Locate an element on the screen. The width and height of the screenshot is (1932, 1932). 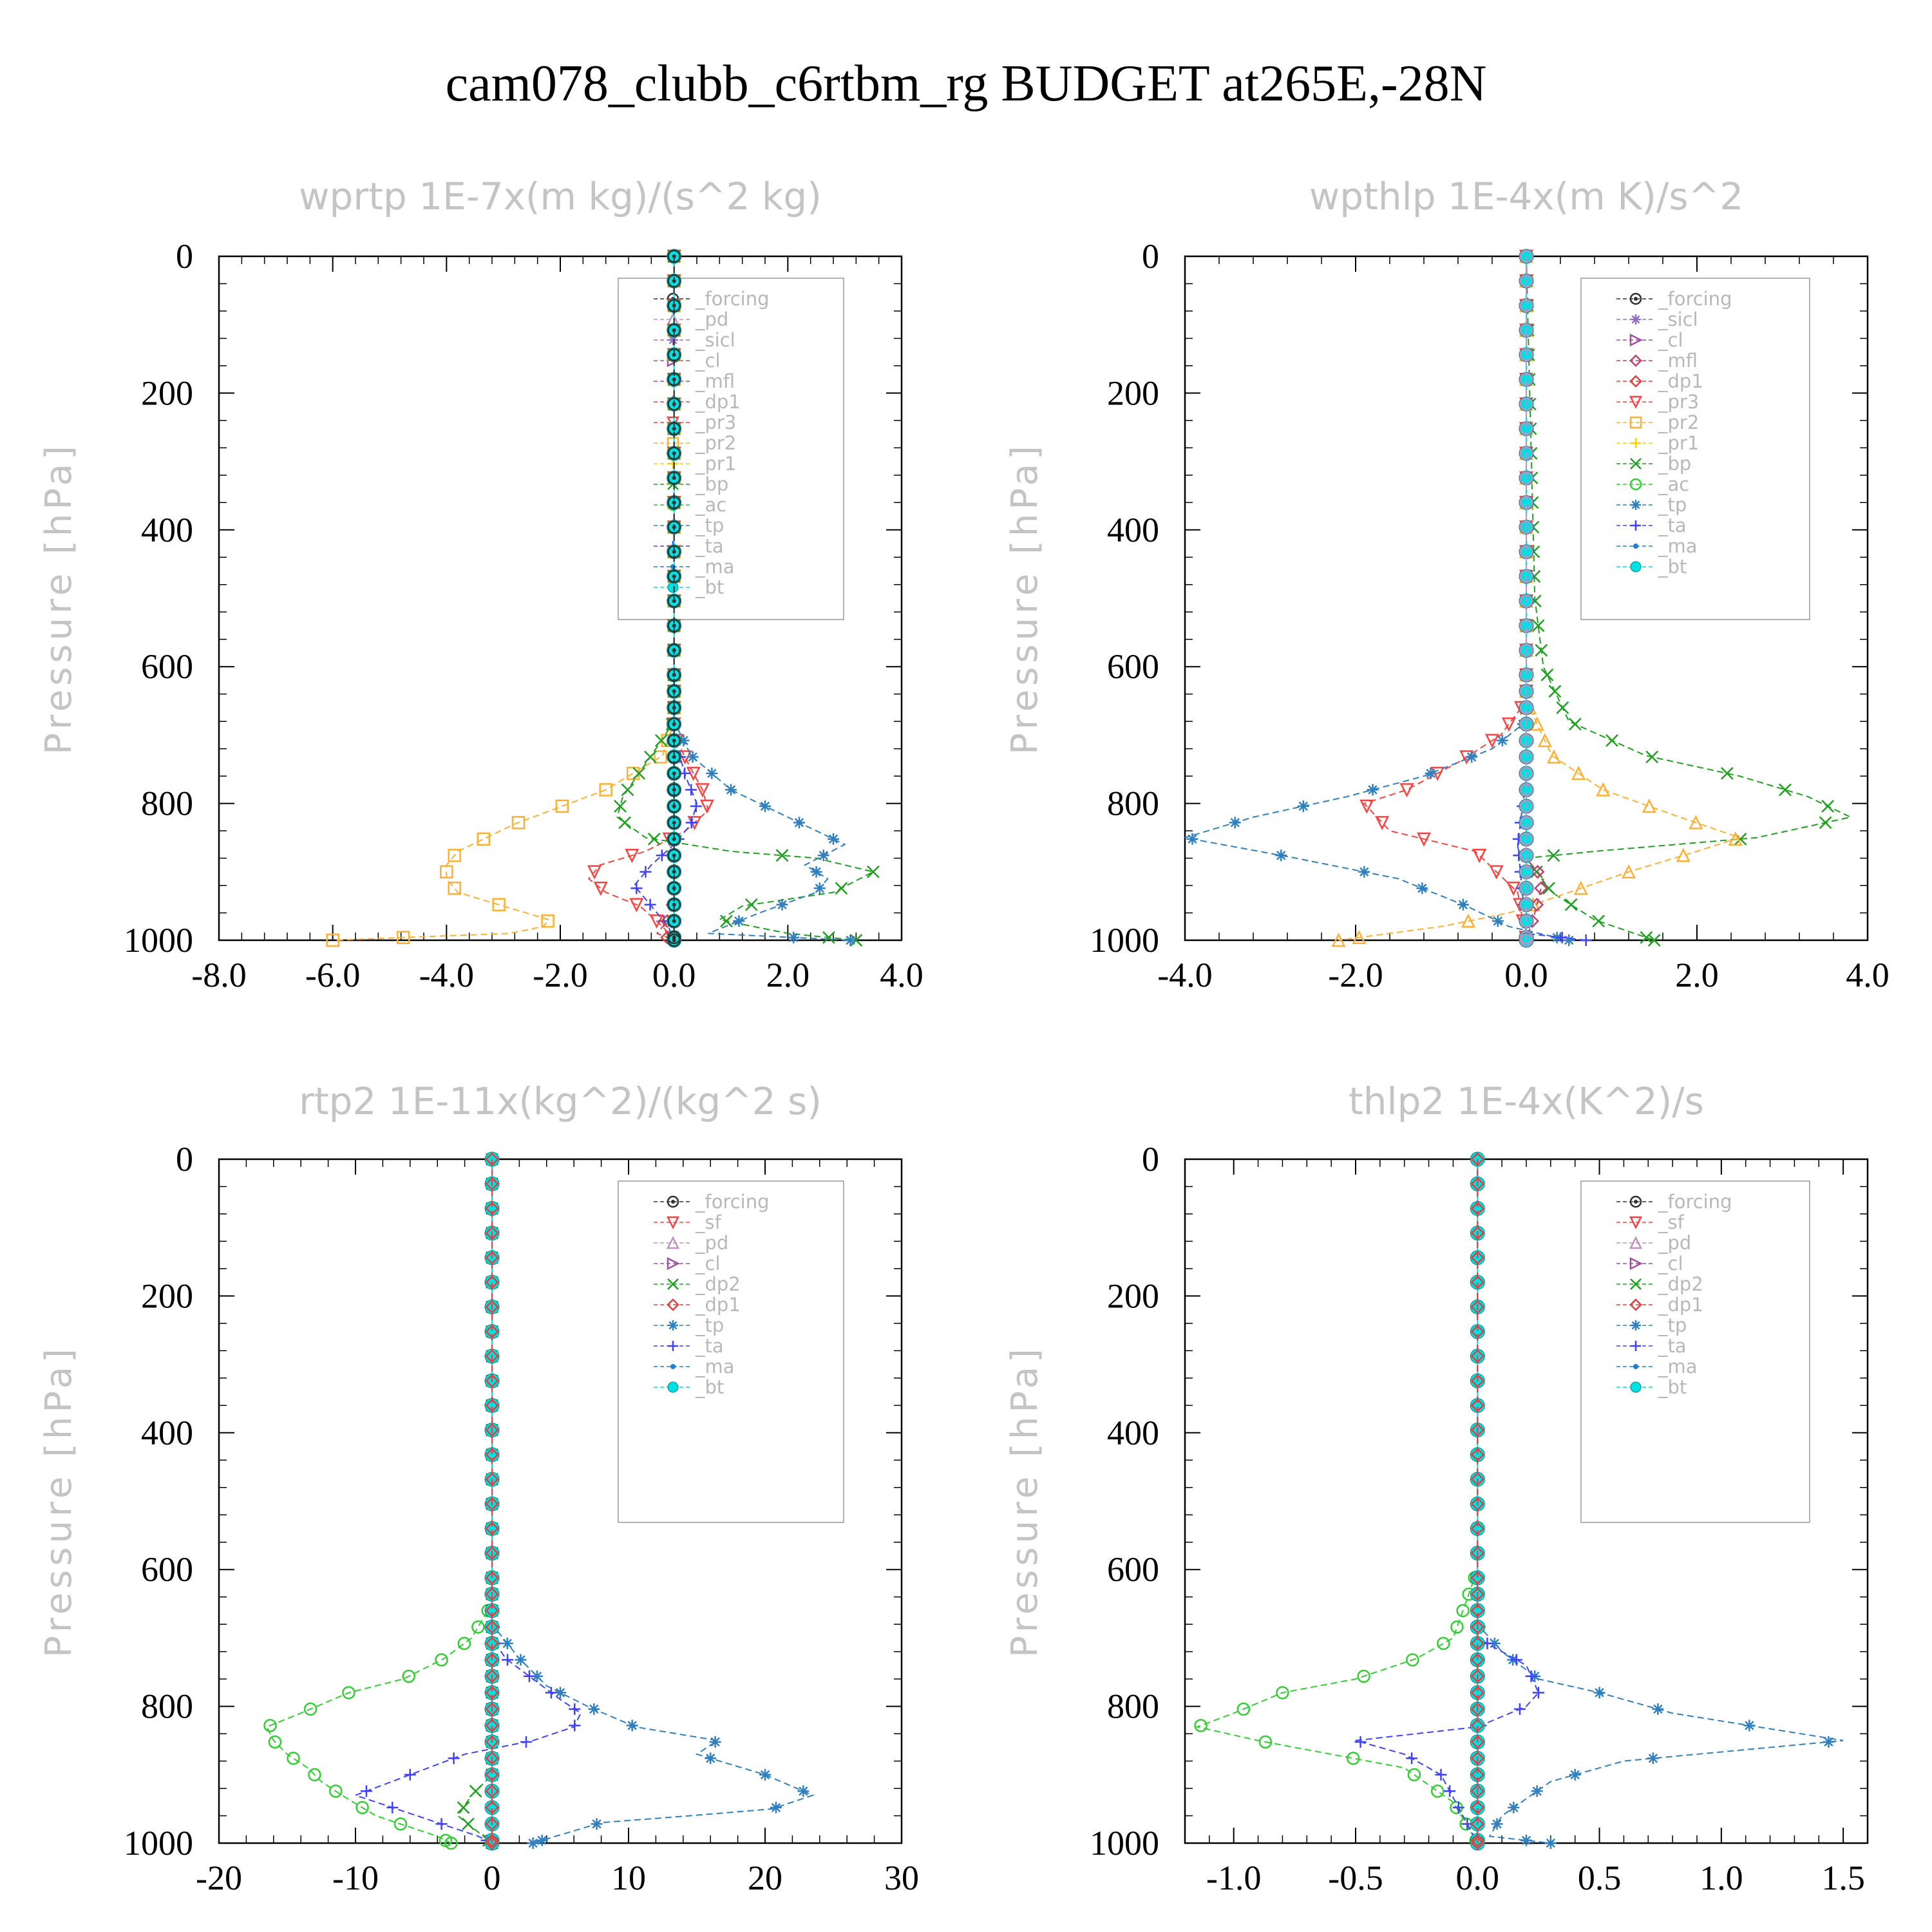
series_tp is located at coordinates (1658, 1501).